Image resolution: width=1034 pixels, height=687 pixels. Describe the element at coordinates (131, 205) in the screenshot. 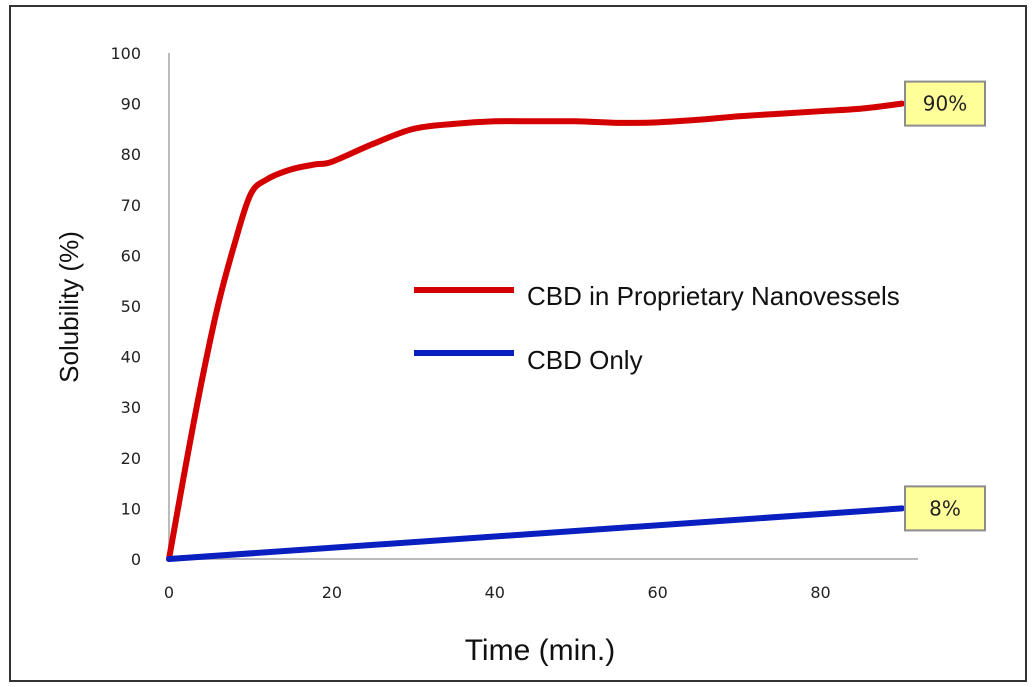

I see `y-tick-label: 70` at that location.